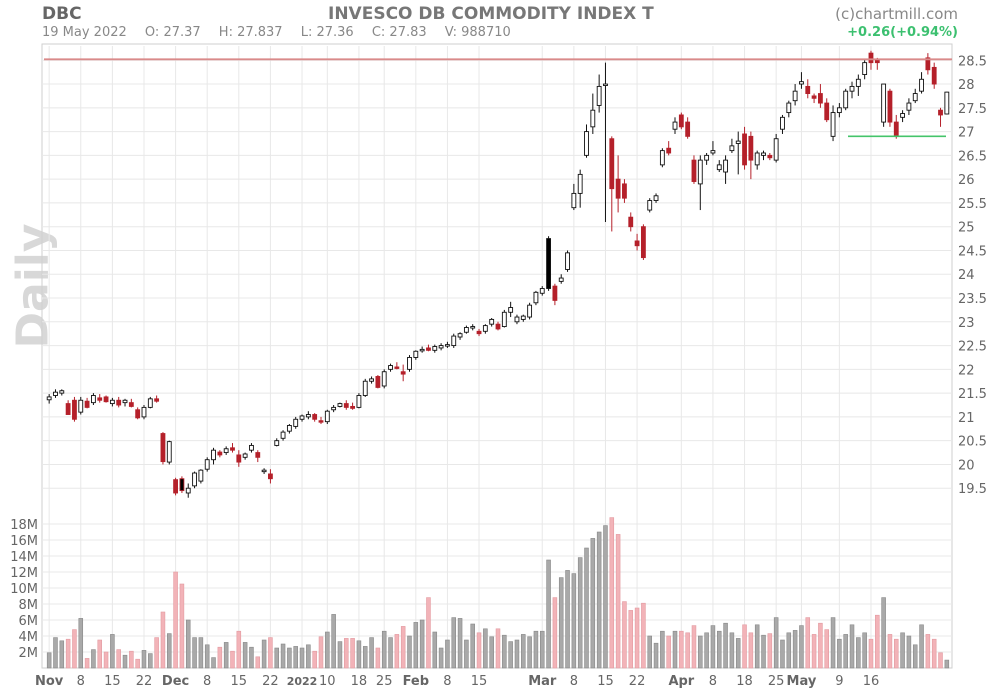 The width and height of the screenshot is (1000, 691). What do you see at coordinates (972, 61) in the screenshot?
I see `price-tick-label: 28.5` at bounding box center [972, 61].